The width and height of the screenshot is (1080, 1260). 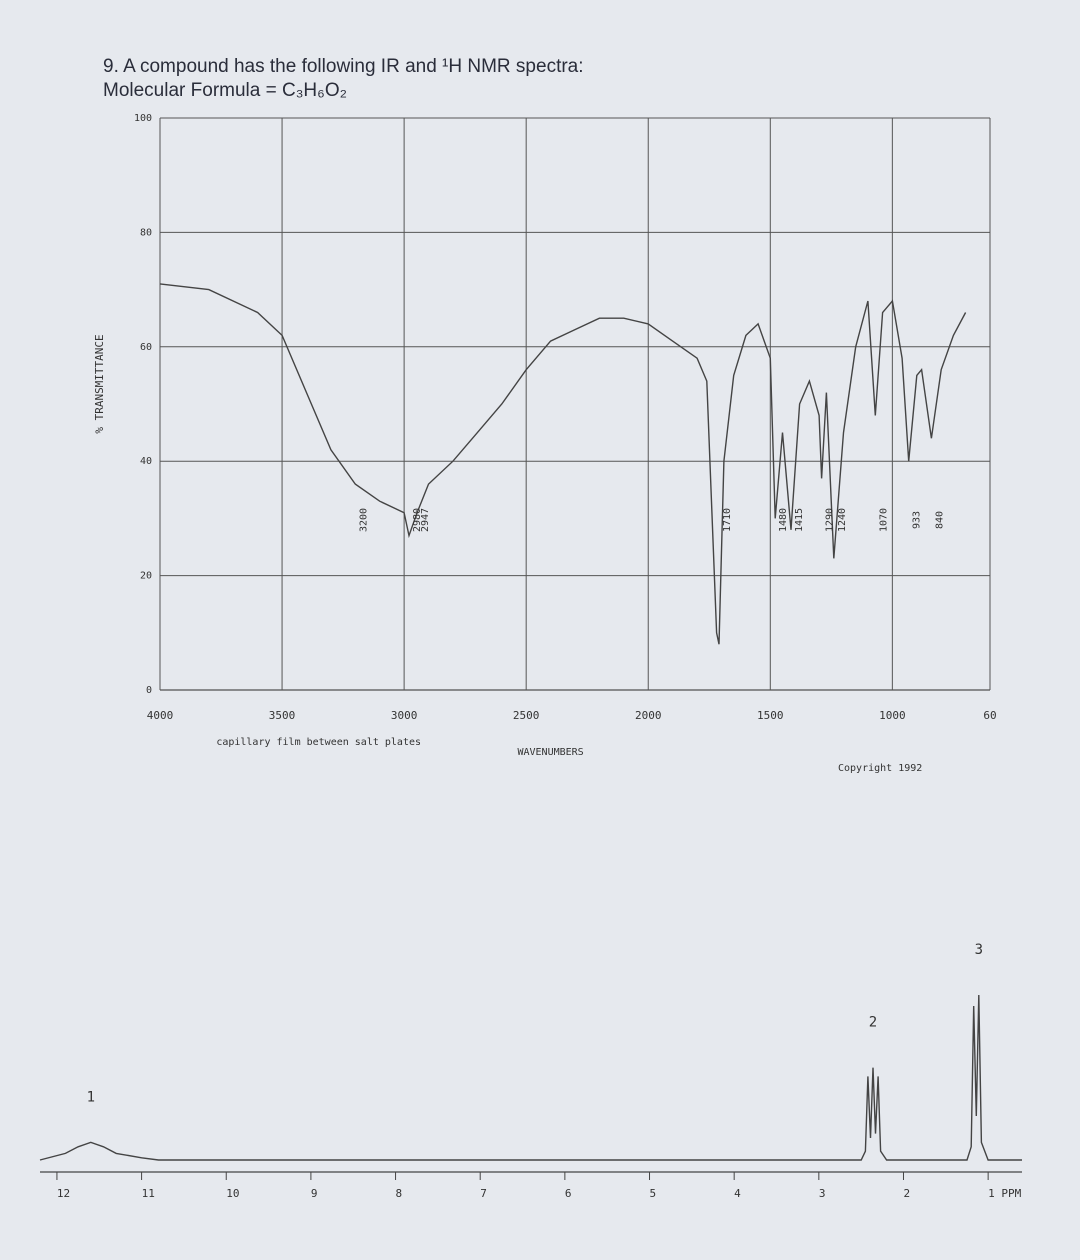 What do you see at coordinates (160, 715) in the screenshot?
I see `x-tick-label: 4000` at bounding box center [160, 715].